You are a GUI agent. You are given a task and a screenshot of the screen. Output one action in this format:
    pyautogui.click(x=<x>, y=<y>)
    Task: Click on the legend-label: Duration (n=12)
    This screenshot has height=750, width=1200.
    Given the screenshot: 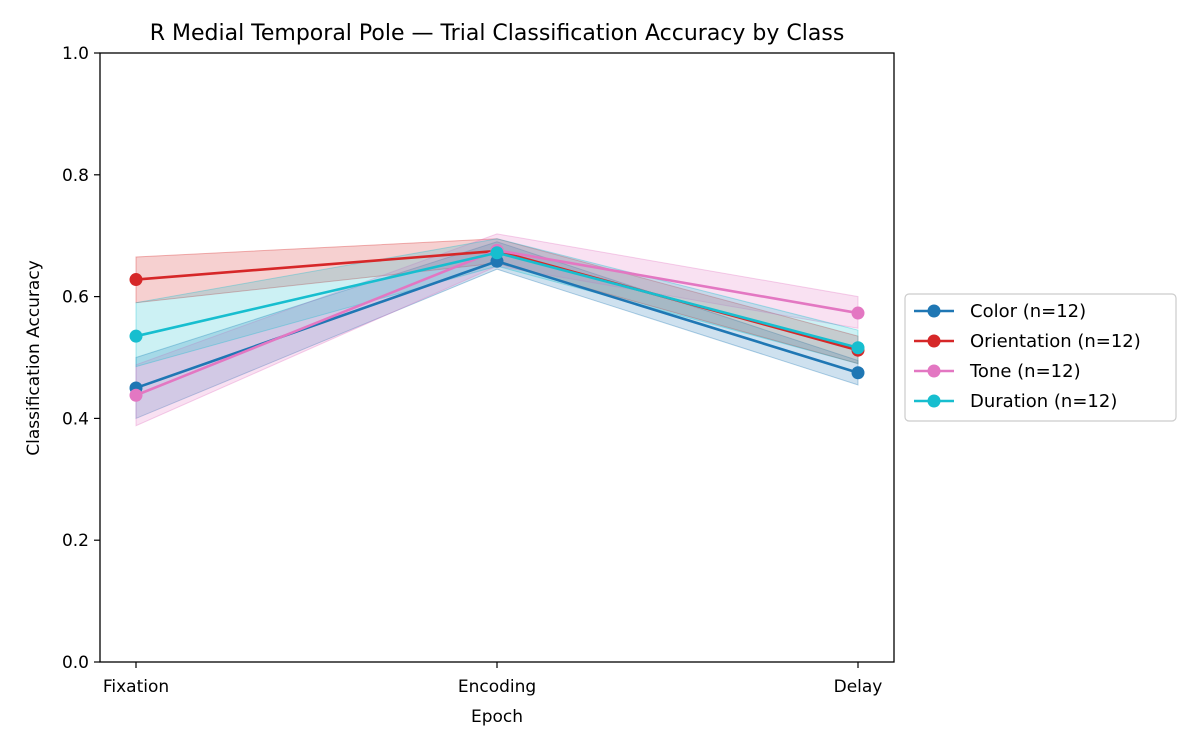 What is the action you would take?
    pyautogui.click(x=1043, y=401)
    